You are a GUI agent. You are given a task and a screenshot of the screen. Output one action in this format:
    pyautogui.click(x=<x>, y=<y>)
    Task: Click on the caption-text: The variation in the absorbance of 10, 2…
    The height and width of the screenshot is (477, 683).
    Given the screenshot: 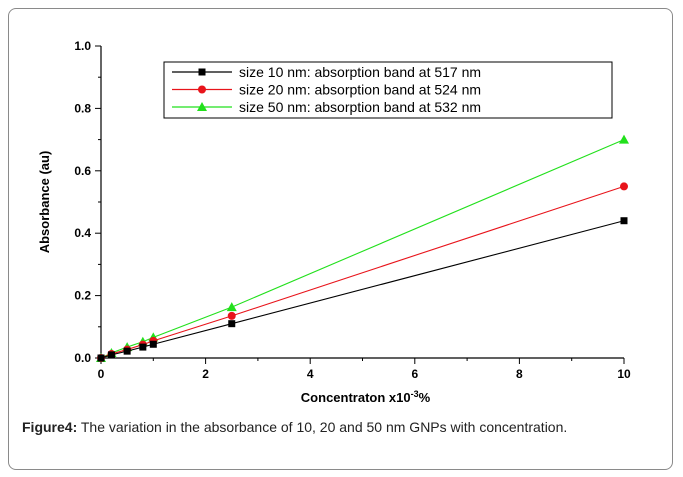 What is the action you would take?
    pyautogui.click(x=322, y=427)
    